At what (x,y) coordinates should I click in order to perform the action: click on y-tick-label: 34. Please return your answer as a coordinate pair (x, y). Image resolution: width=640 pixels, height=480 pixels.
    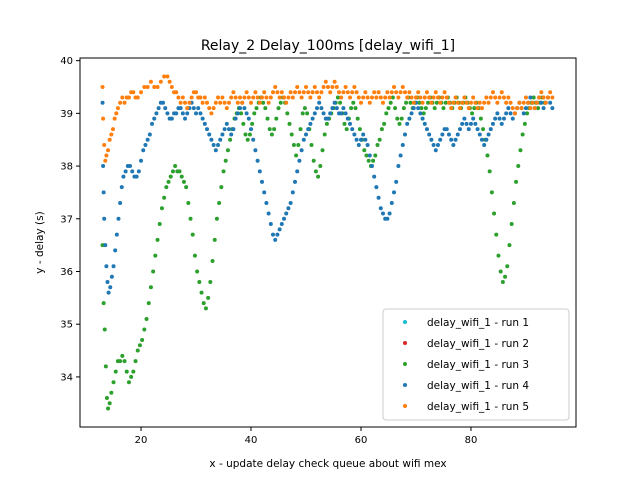
    Looking at the image, I should click on (66, 377).